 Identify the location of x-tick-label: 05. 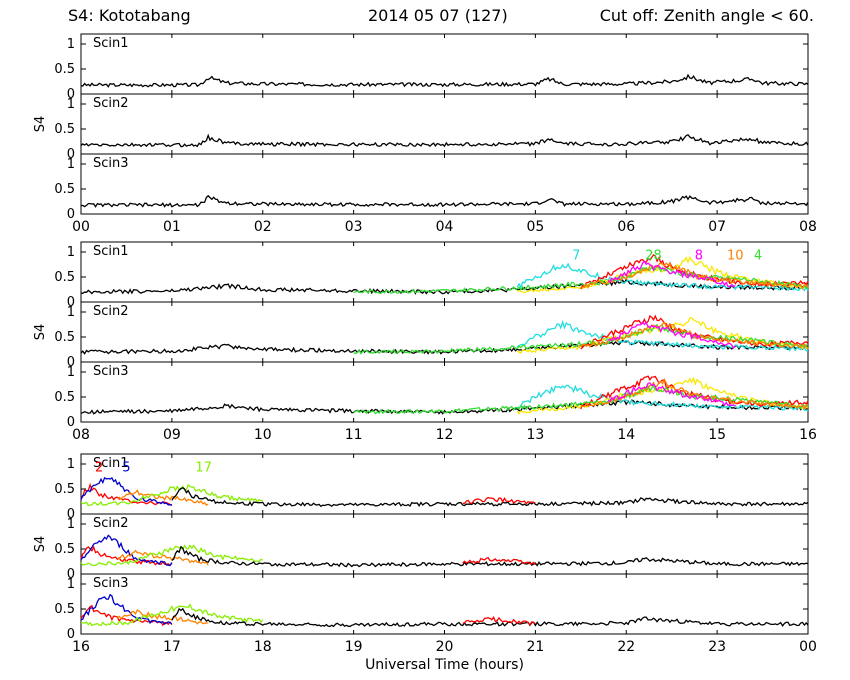
(535, 227).